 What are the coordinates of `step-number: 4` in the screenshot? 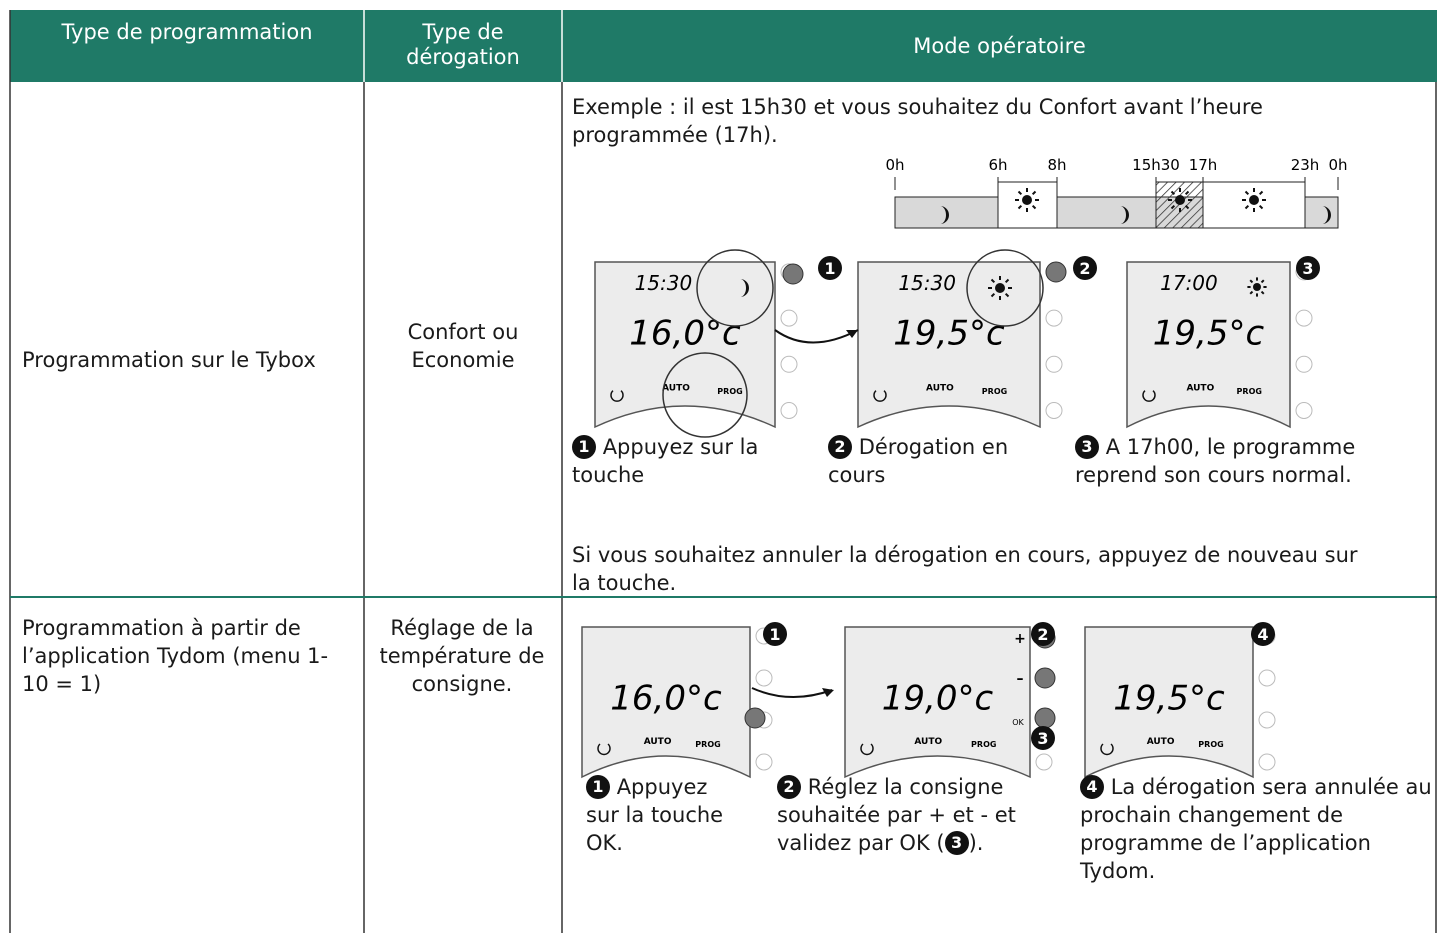 It's located at (1092, 787).